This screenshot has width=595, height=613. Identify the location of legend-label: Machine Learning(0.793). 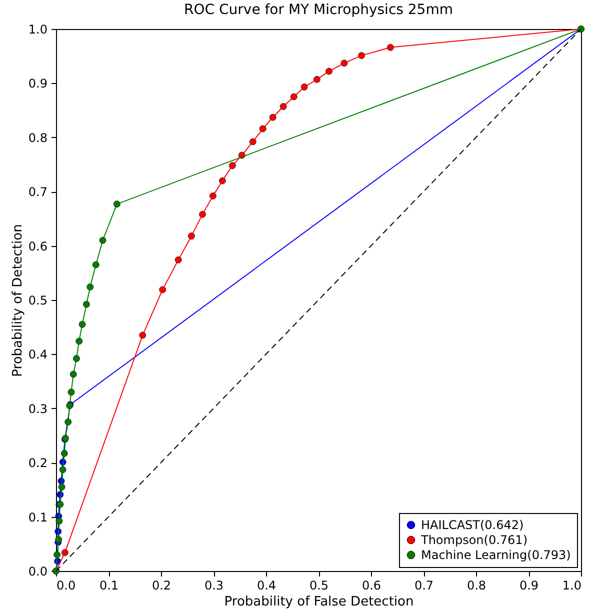
(496, 555).